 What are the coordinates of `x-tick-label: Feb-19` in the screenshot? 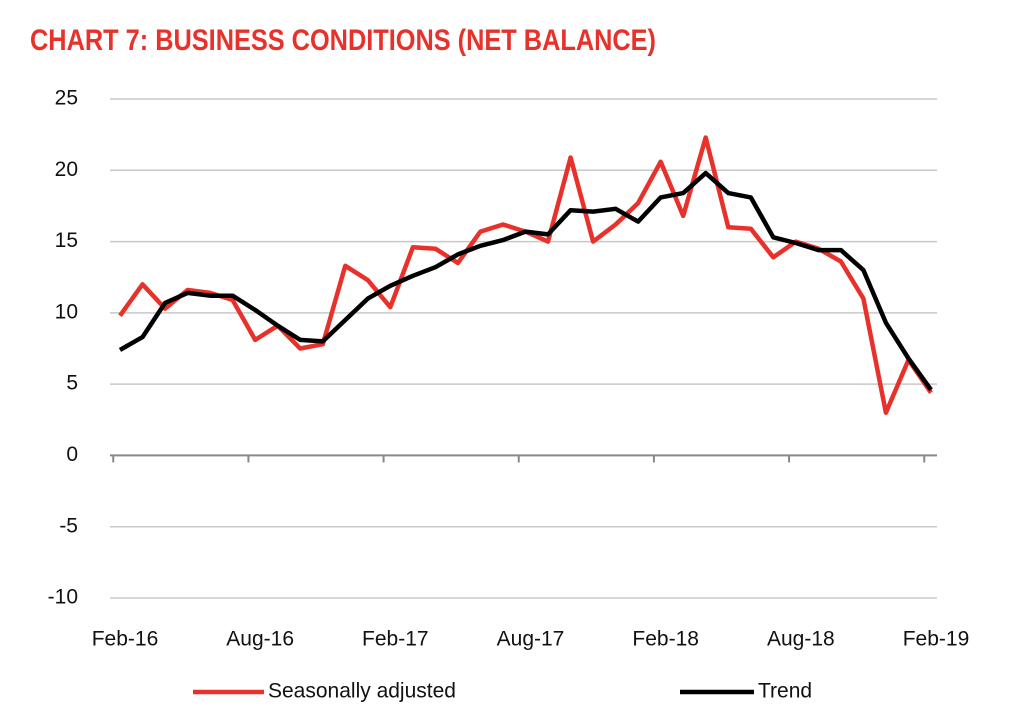 It's located at (936, 639).